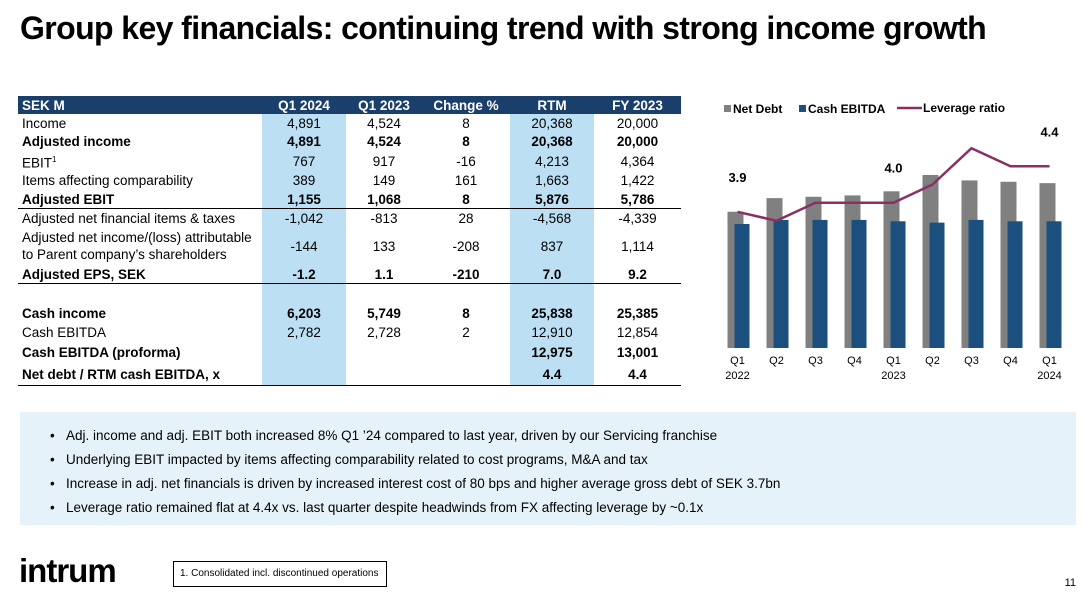 This screenshot has width=1090, height=594. I want to click on table-row-adjusted-ebit: Adjusted EBIT 1,155 1,068 8 5,876 5,786, so click(349, 199).